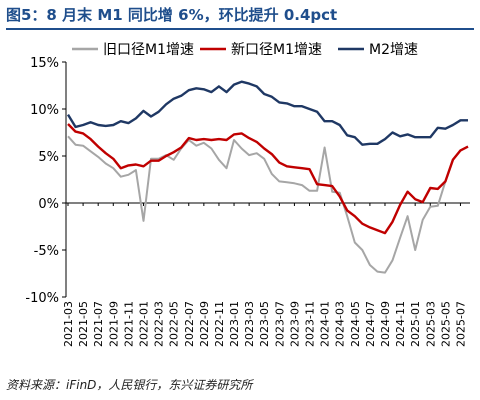 Image resolution: width=480 pixels, height=400 pixels. Describe the element at coordinates (240, 29) in the screenshot. I see `title-rule` at that location.